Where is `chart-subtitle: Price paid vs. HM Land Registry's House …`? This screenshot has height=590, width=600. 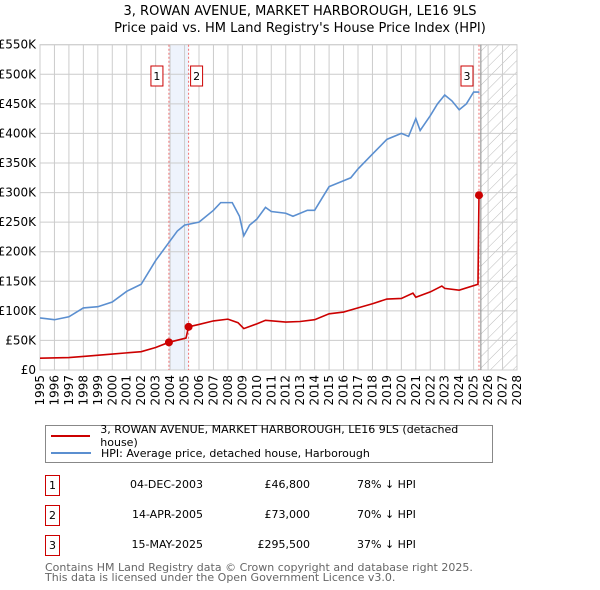
chart-subtitle: Price paid vs. HM Land Registry's House … is located at coordinates (300, 28).